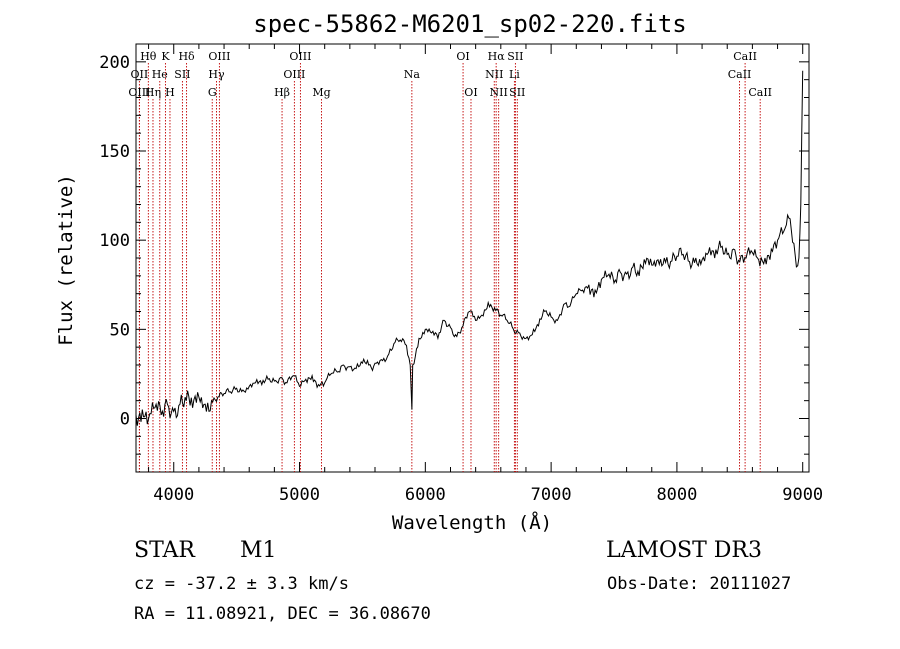  What do you see at coordinates (514, 74) in the screenshot?
I see `spectral-line-label: Li` at bounding box center [514, 74].